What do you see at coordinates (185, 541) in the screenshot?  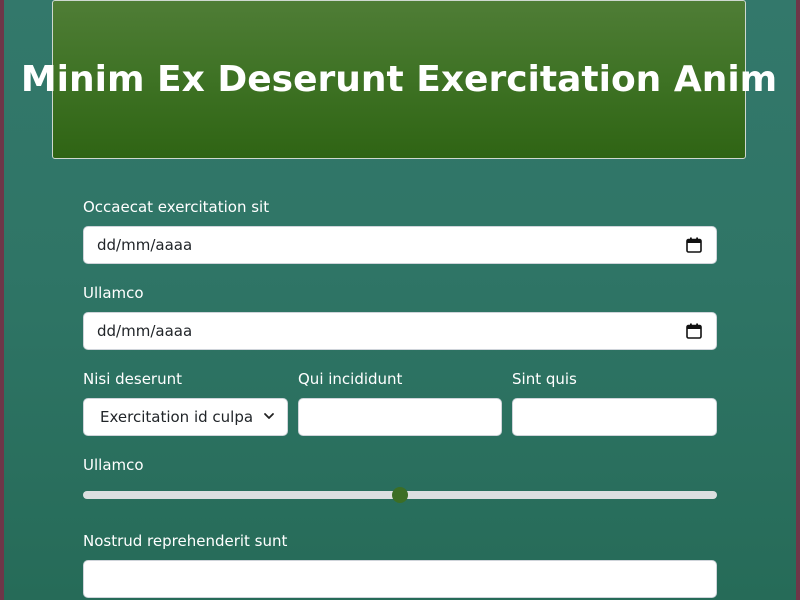 I see `text3-label: Nostrud reprehenderit sunt` at bounding box center [185, 541].